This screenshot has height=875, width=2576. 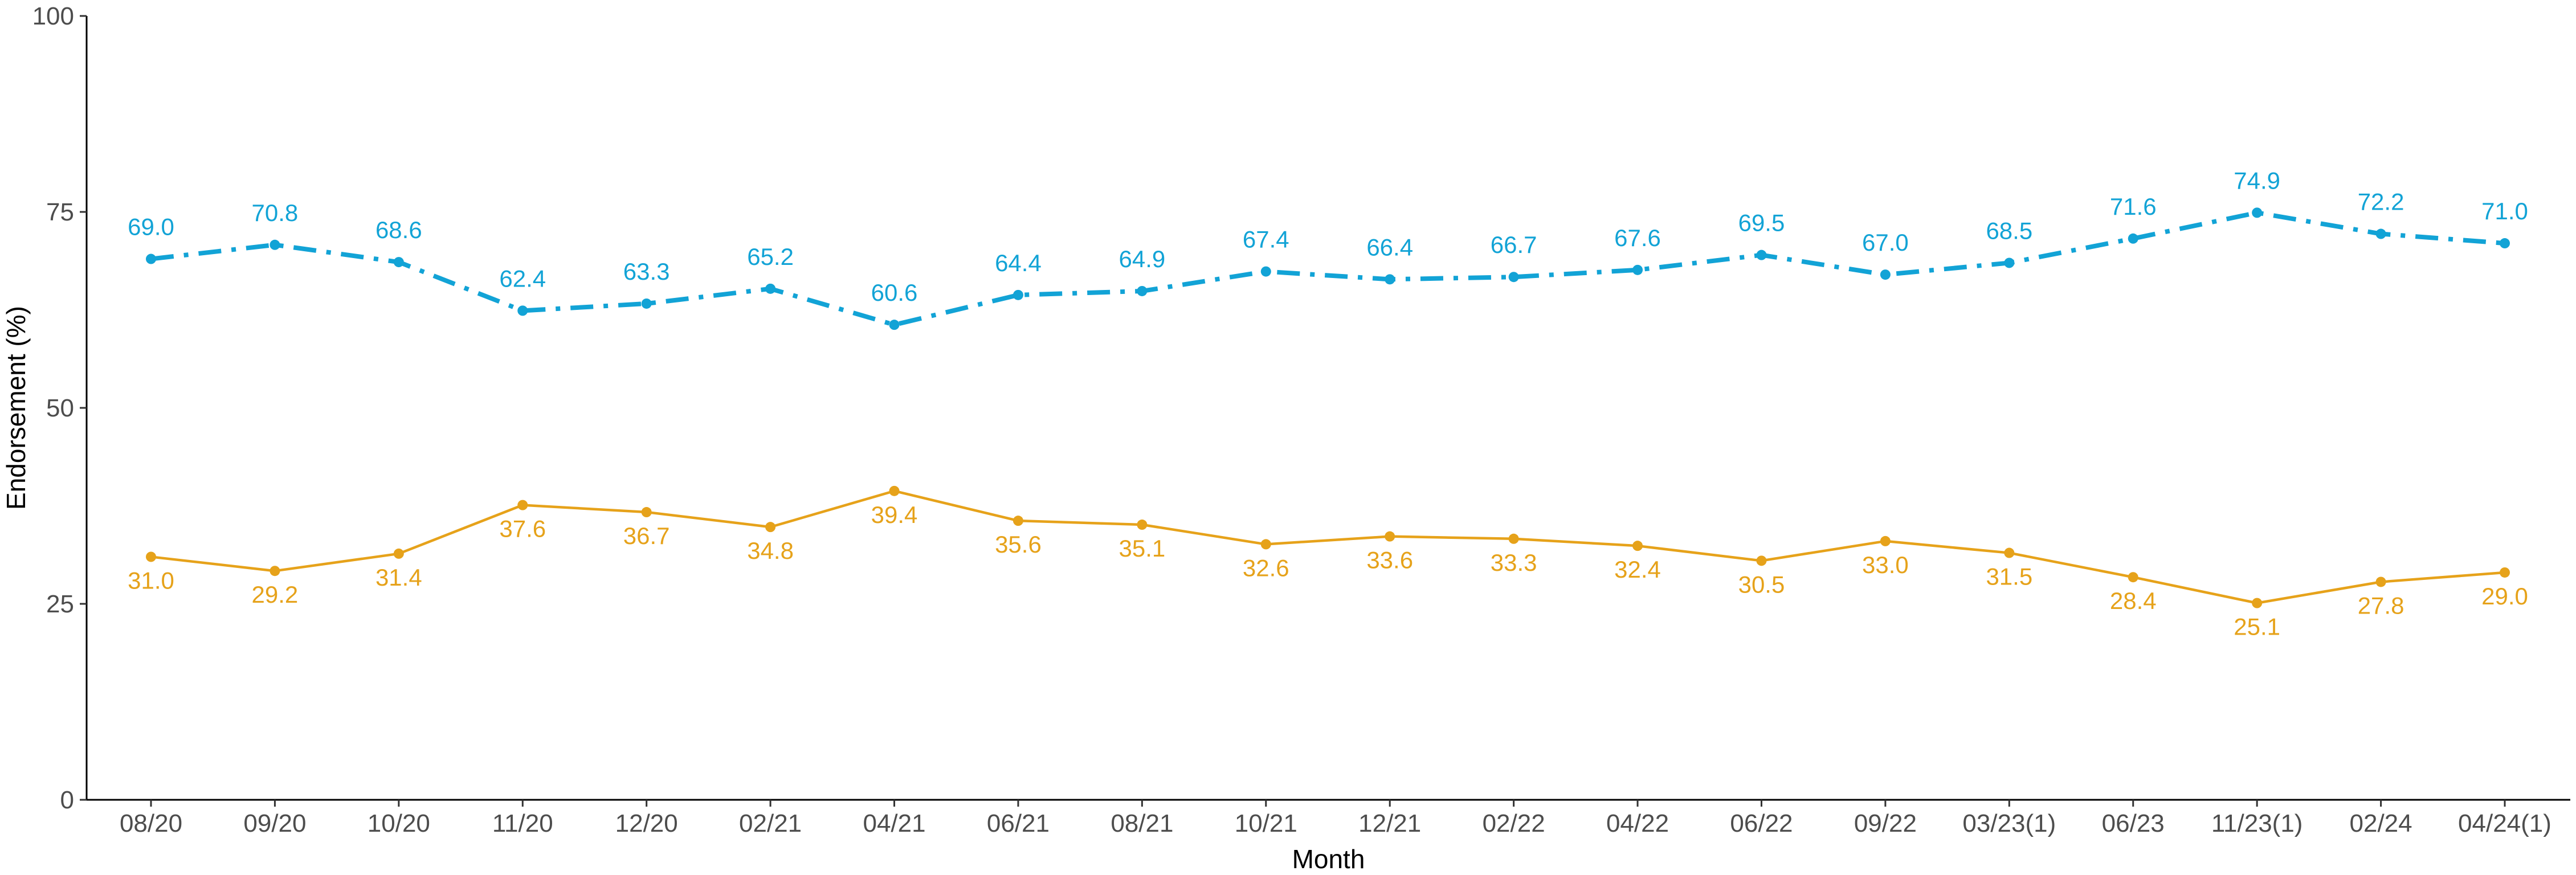 What do you see at coordinates (1762, 823) in the screenshot?
I see `x-tick-label: 06/22` at bounding box center [1762, 823].